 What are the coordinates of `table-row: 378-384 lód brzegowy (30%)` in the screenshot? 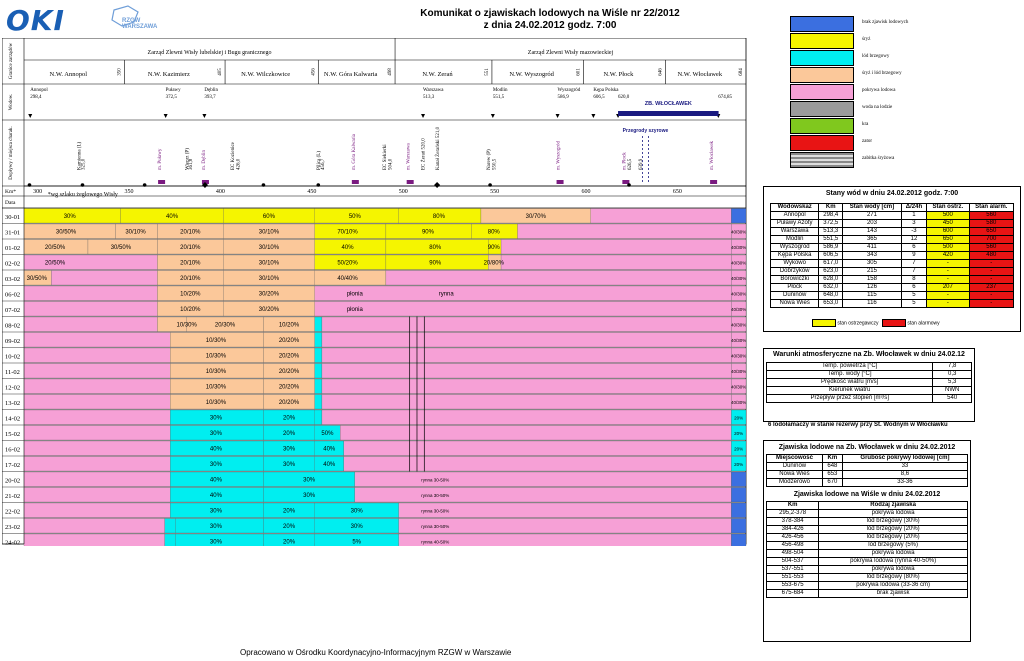 It's located at (866, 521).